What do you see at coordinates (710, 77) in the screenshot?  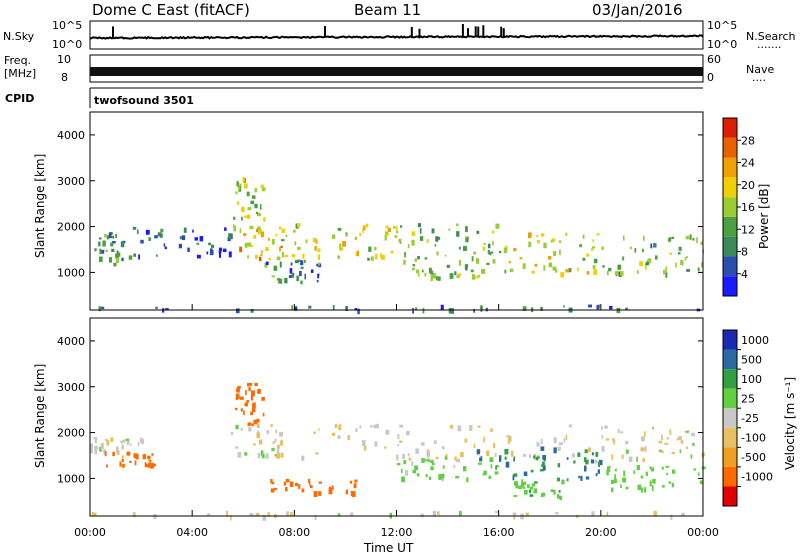 I see `freq-tick-bottom-right: 0` at bounding box center [710, 77].